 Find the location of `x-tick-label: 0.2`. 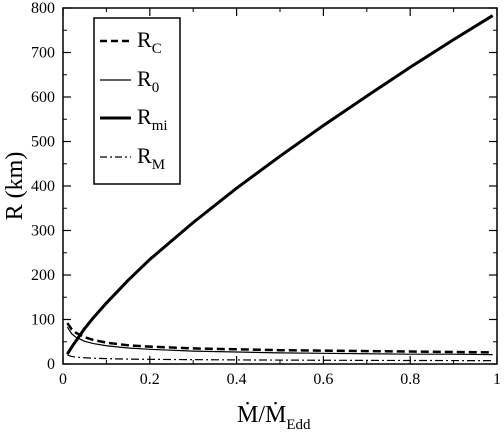

x-tick-label: 0.2 is located at coordinates (150, 379).